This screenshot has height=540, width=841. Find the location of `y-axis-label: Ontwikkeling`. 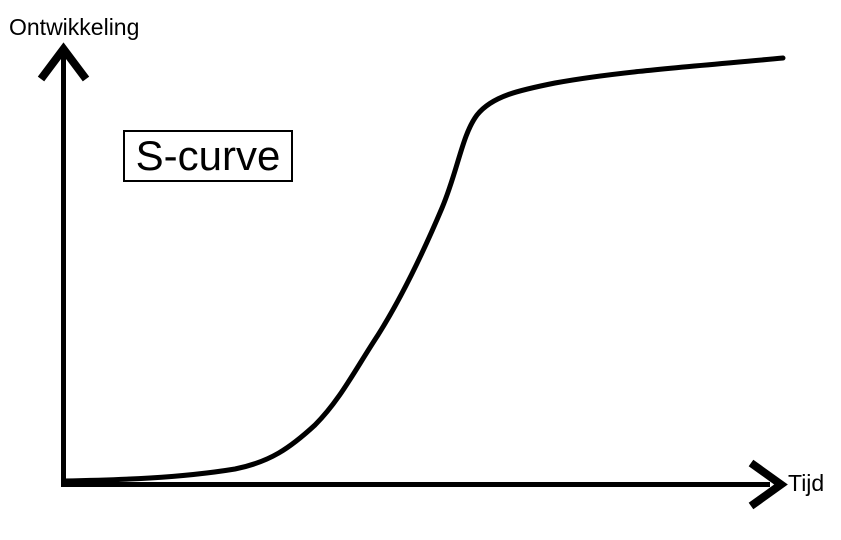

y-axis-label: Ontwikkeling is located at coordinates (74, 27).